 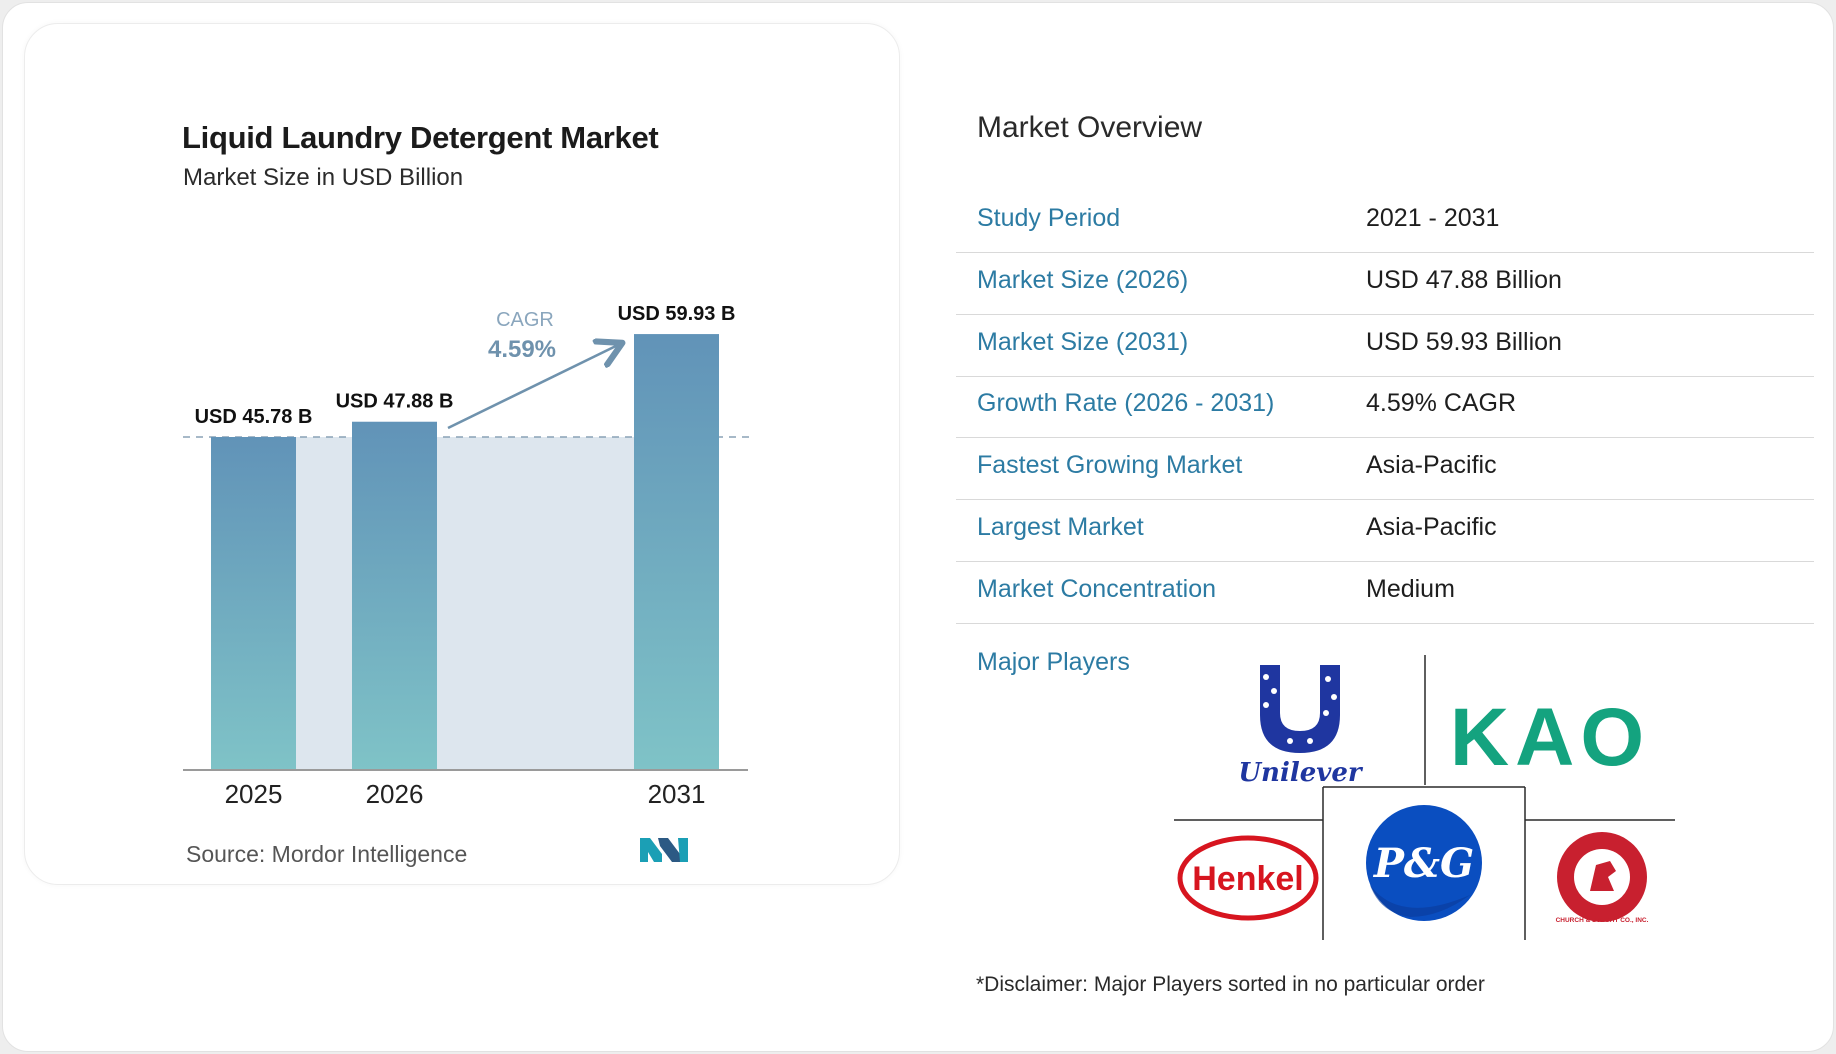 I want to click on x-tick-label: 2026, so click(x=395, y=794).